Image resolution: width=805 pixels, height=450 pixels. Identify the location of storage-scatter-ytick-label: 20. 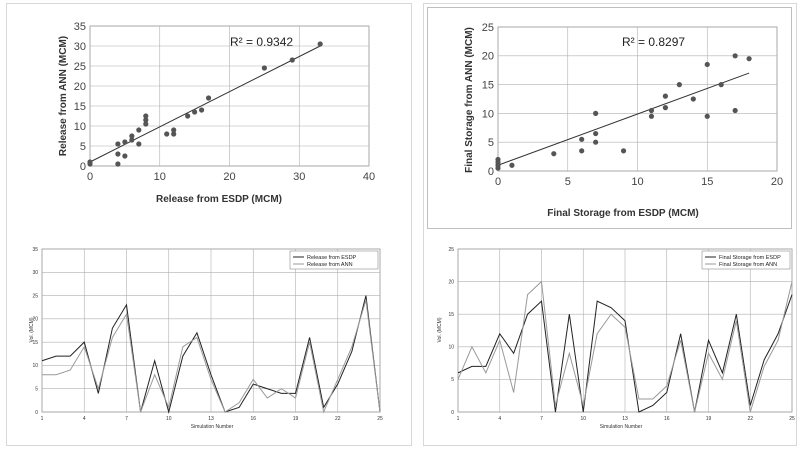
(488, 57).